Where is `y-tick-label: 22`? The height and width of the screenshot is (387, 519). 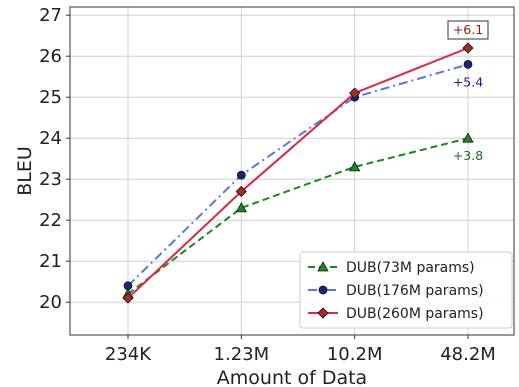 y-tick-label: 22 is located at coordinates (50, 220).